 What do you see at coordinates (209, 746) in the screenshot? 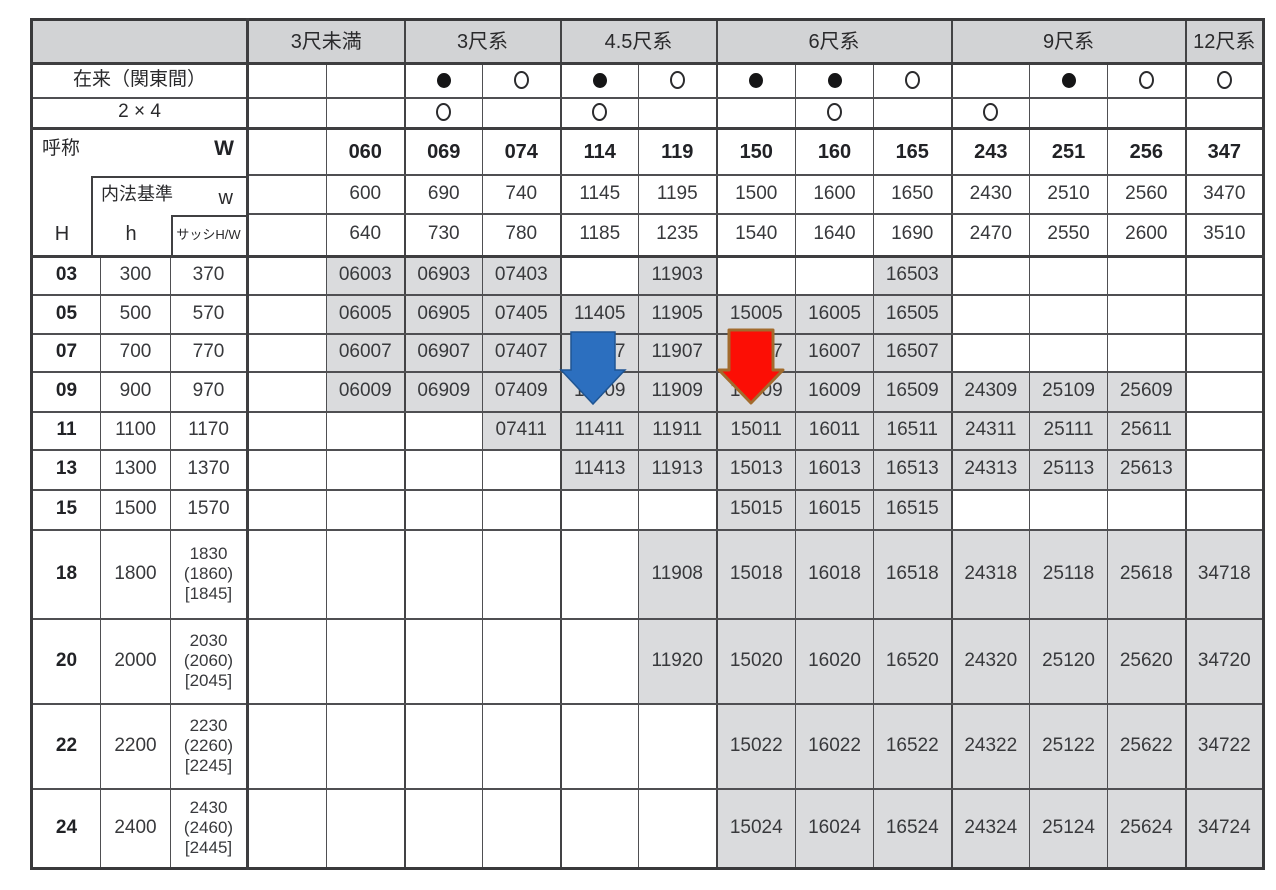
I see `sash-size-cell: 2230 (2260) [2245]` at bounding box center [209, 746].